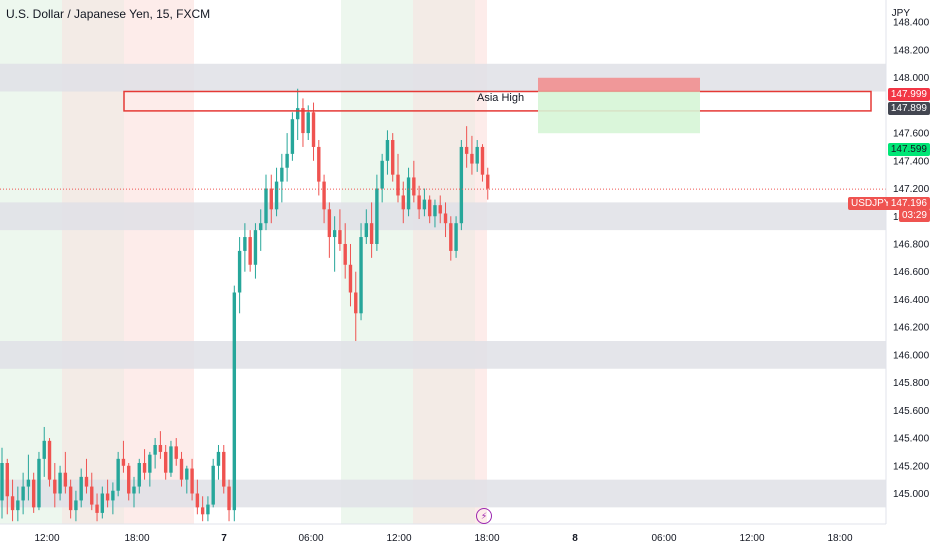 The width and height of the screenshot is (932, 550). Describe the element at coordinates (911, 50) in the screenshot. I see `price-tick-label: 148.200` at that location.